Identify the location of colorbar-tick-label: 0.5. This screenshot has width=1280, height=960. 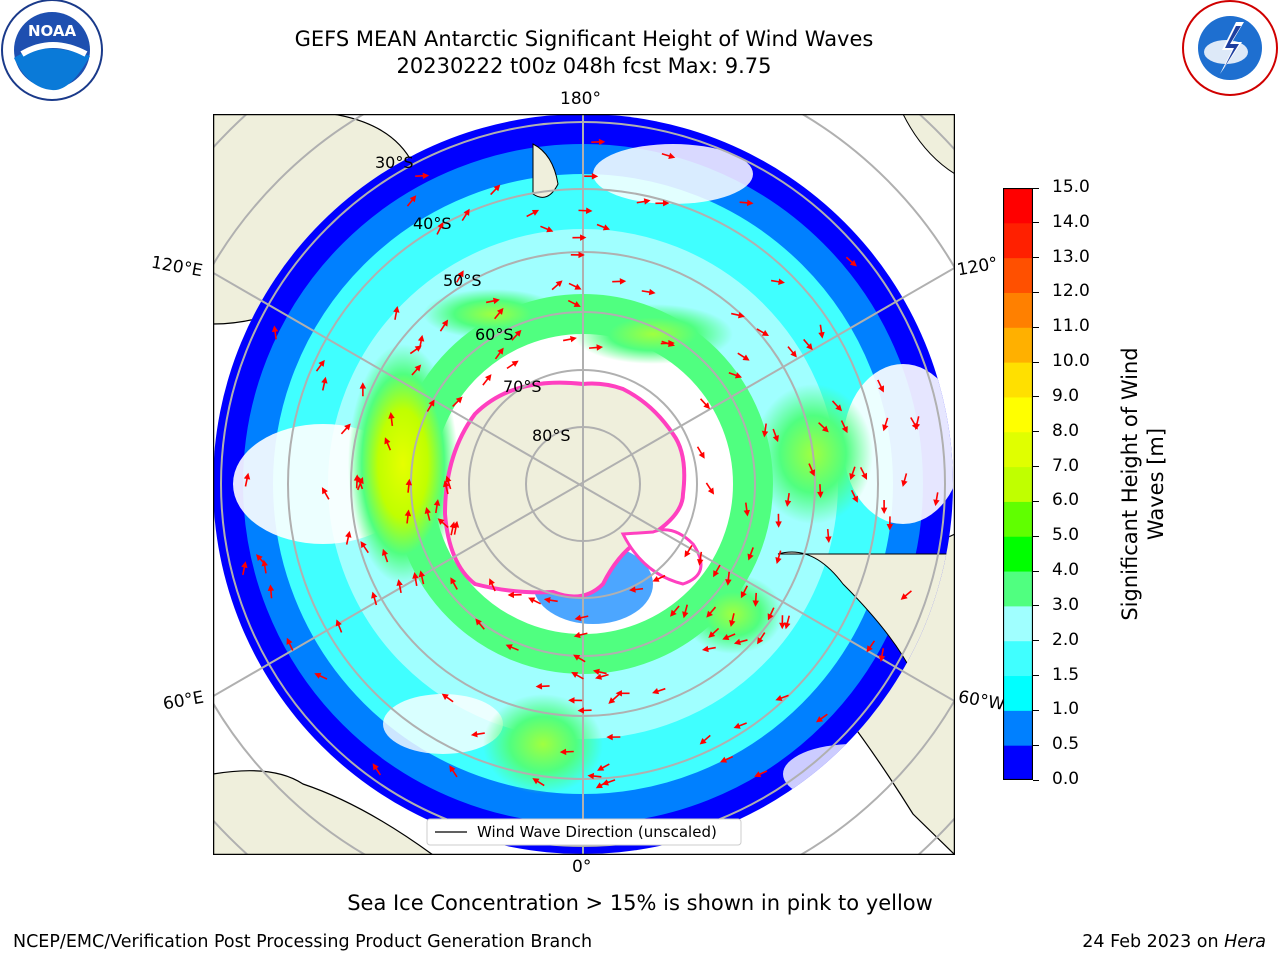
(1066, 744).